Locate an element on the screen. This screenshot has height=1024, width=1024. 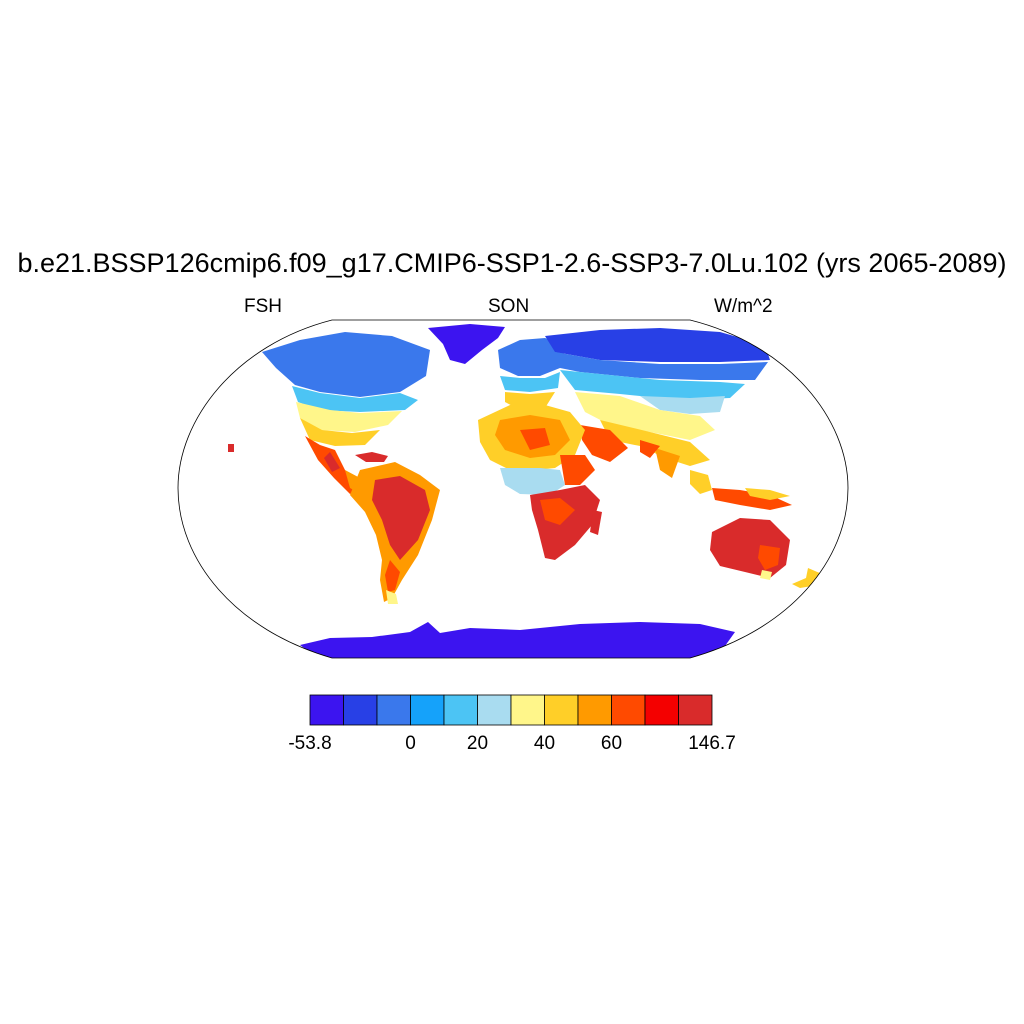
colorbar-tick-label: 20 is located at coordinates (477, 743).